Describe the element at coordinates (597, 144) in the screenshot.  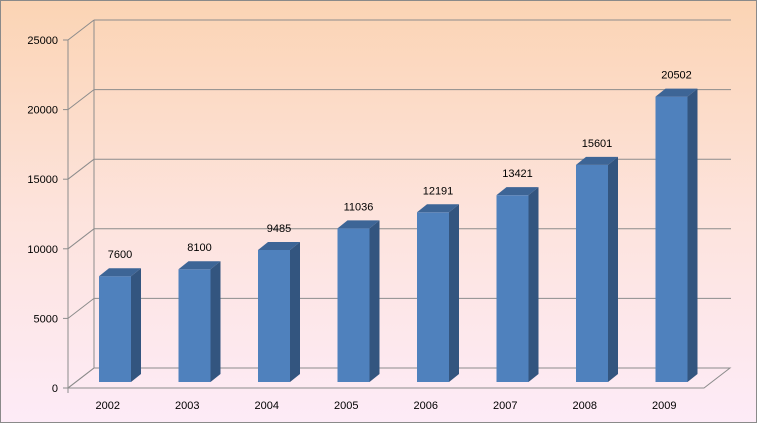
I see `data-label: 15601` at that location.